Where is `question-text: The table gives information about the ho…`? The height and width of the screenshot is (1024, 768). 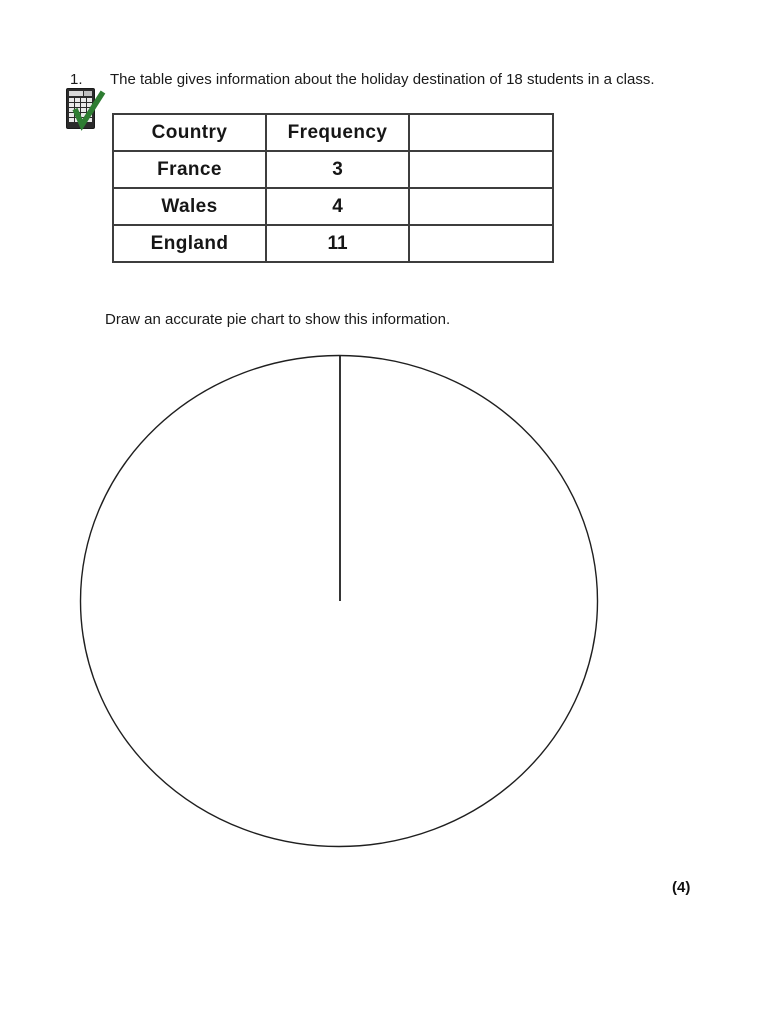 question-text: The table gives information about the ho… is located at coordinates (382, 79).